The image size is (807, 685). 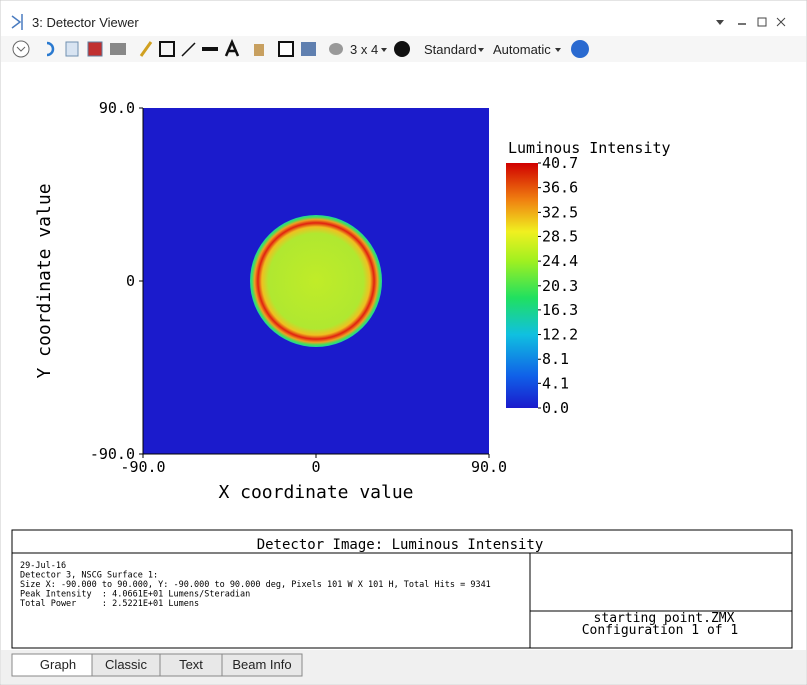 I want to click on y-tick-label: 0, so click(x=130, y=281).